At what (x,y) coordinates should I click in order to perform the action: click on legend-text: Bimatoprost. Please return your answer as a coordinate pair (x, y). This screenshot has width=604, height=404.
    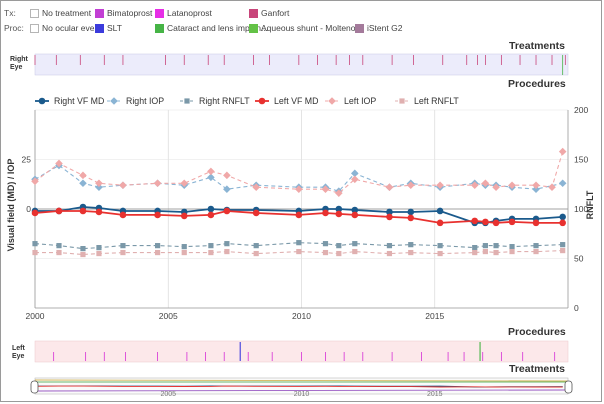
    Looking at the image, I should click on (130, 13).